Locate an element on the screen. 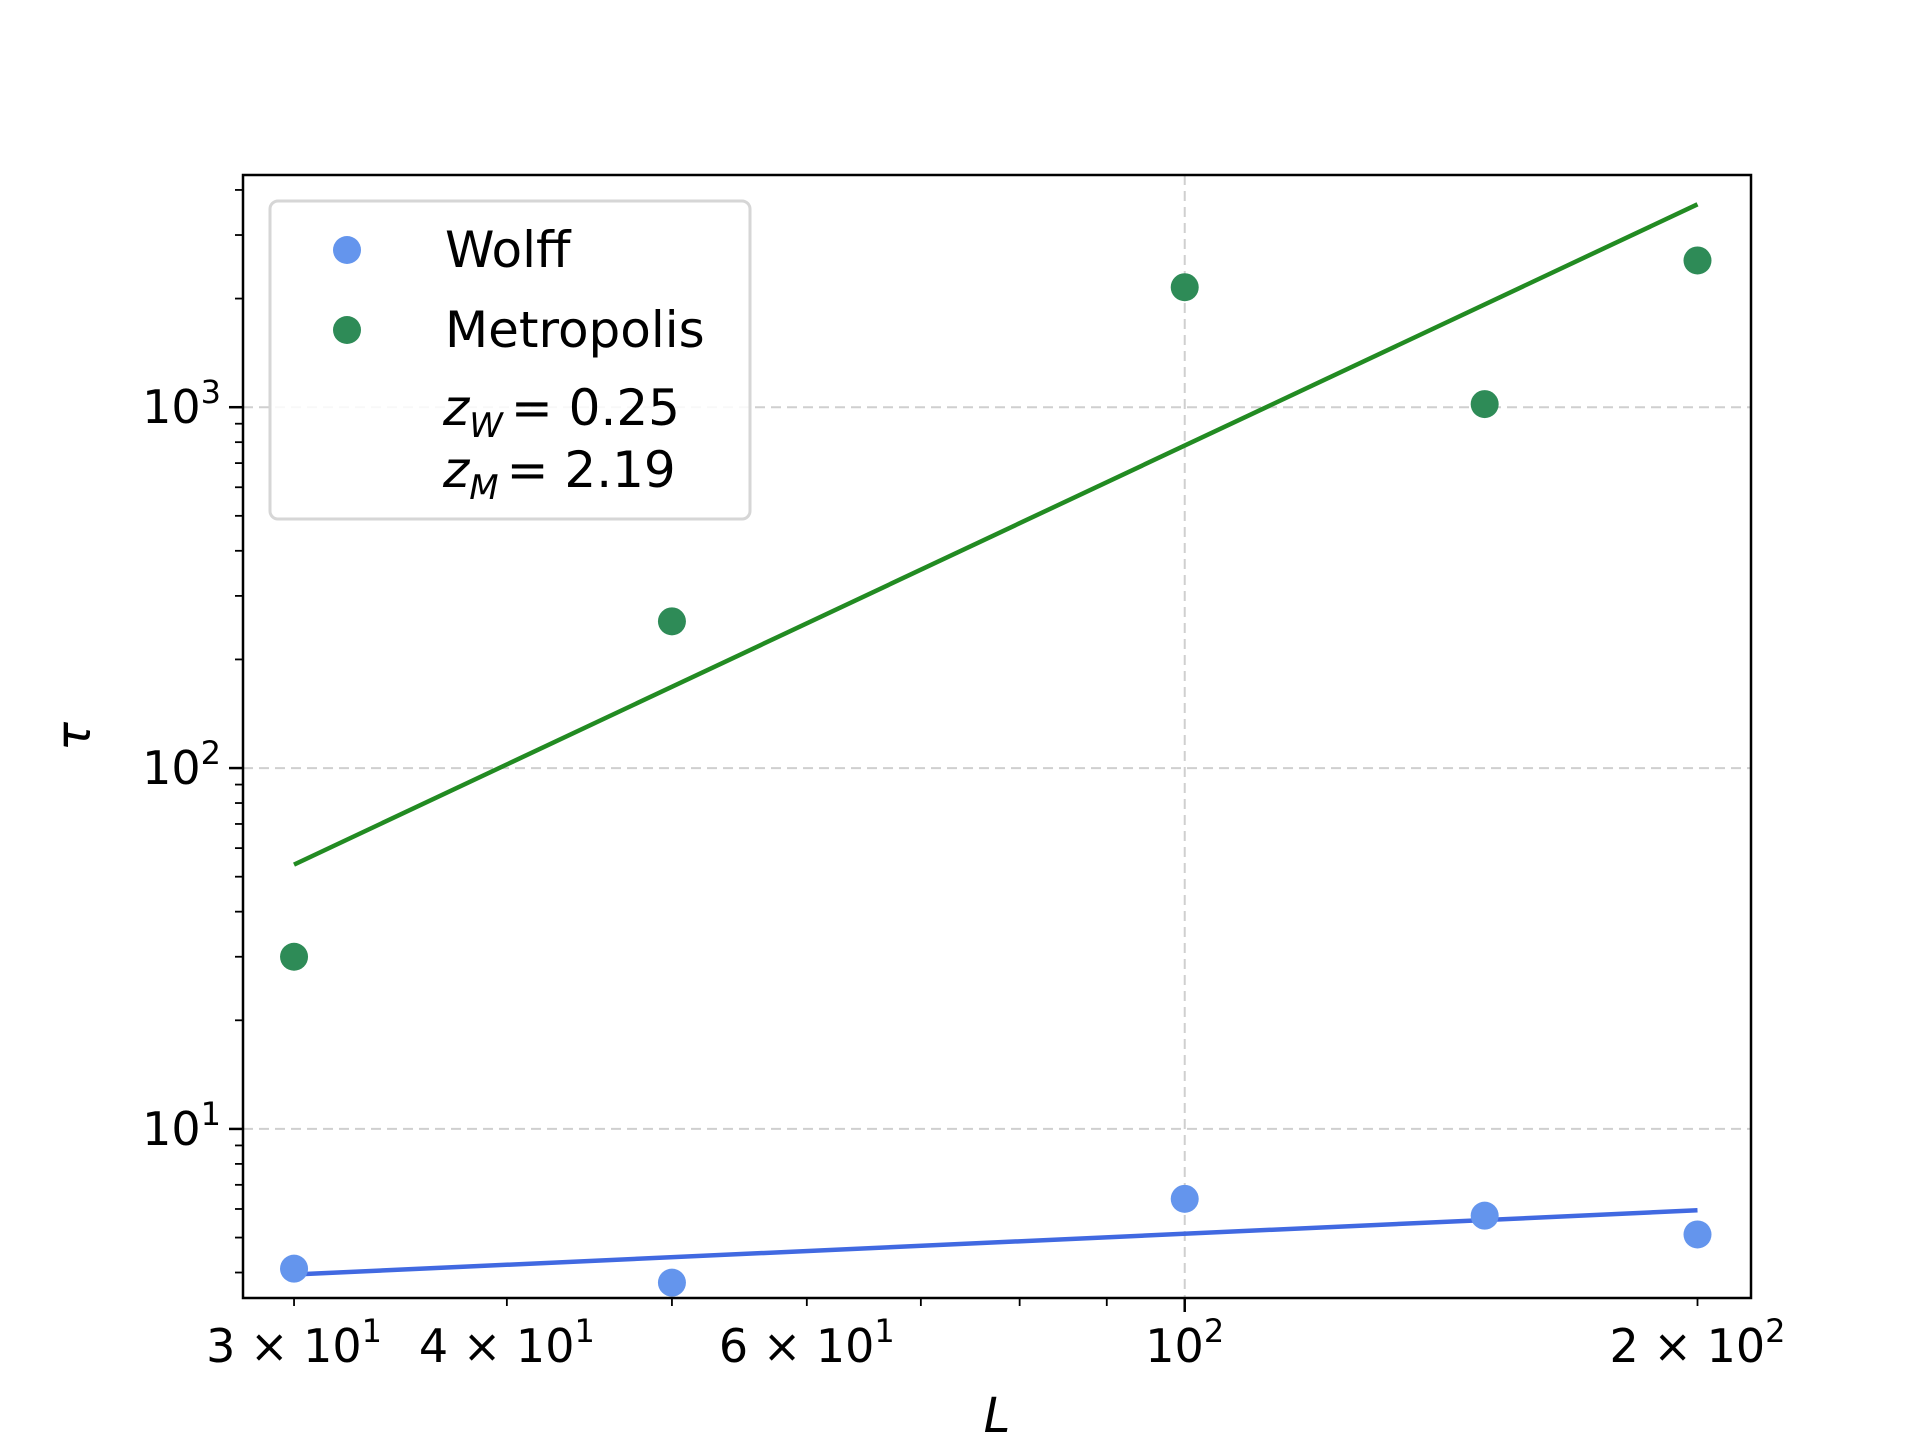 The height and width of the screenshot is (1440, 1920). x-tick-label-mantissa: 6 × 10 is located at coordinates (797, 1346).